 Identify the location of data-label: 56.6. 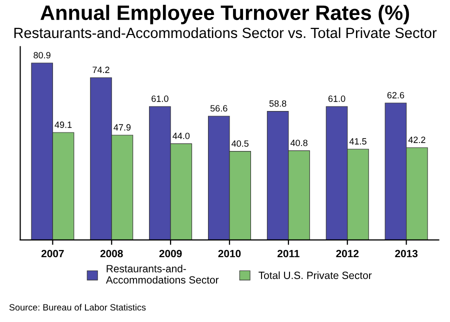
(219, 108).